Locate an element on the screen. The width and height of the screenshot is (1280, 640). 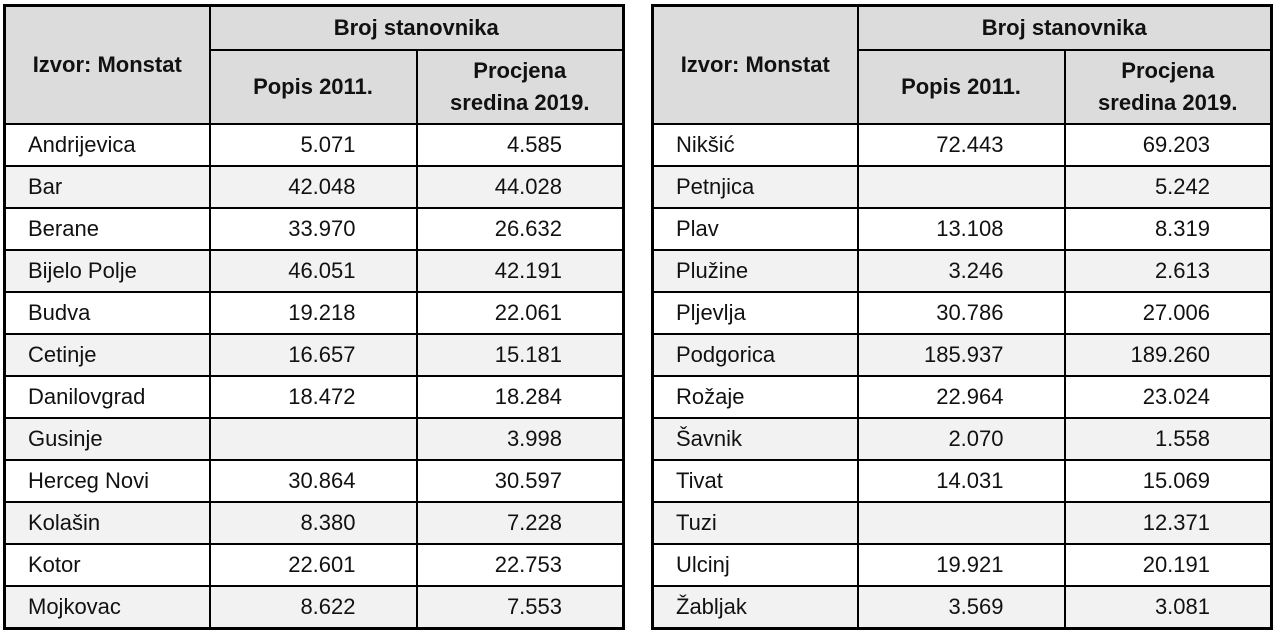
municipality-cell: Cetinje is located at coordinates (107, 354).